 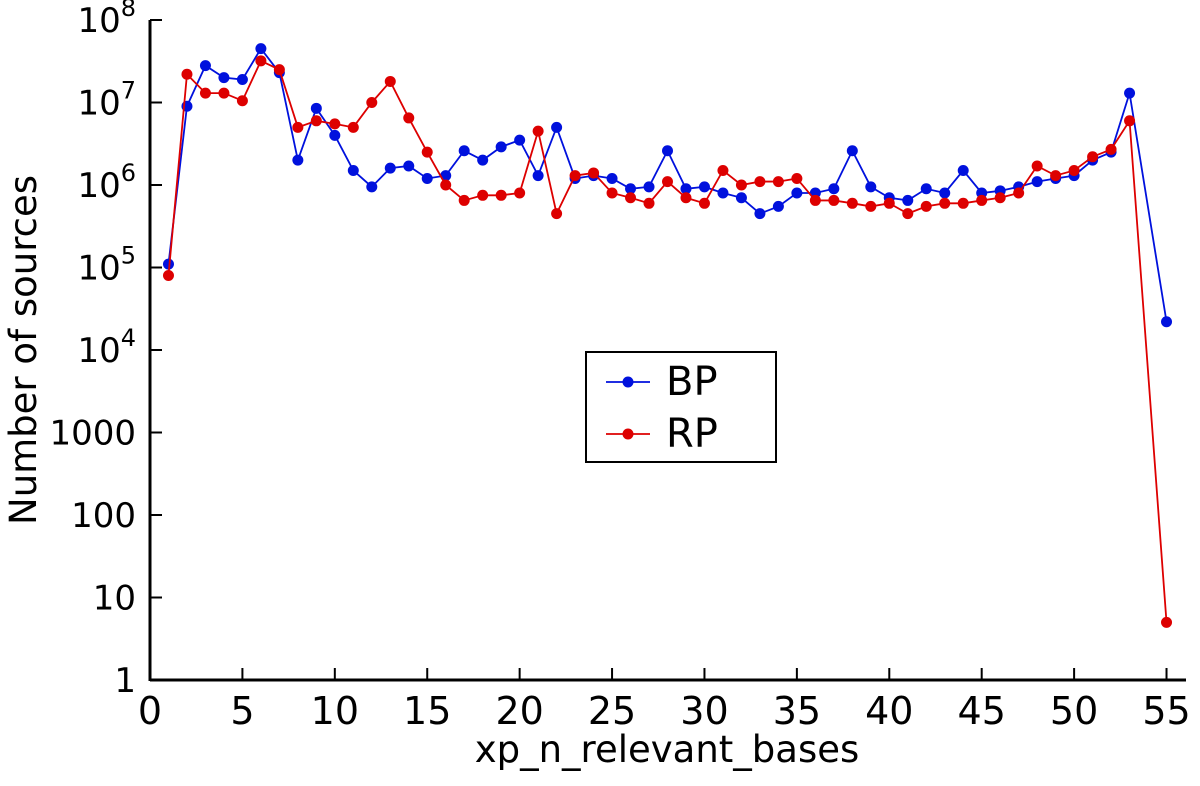 What do you see at coordinates (150, 711) in the screenshot?
I see `x-tick-label: 0` at bounding box center [150, 711].